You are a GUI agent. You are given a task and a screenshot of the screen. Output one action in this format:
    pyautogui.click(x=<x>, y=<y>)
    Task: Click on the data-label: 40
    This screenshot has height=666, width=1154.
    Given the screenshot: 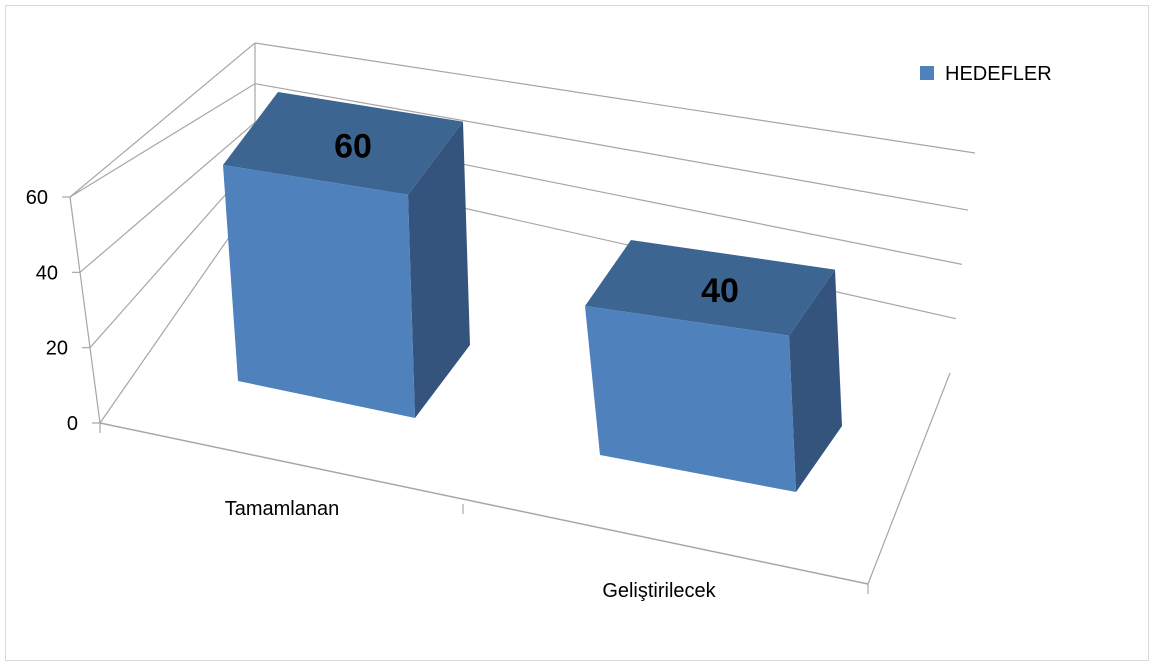 What is the action you would take?
    pyautogui.click(x=720, y=291)
    